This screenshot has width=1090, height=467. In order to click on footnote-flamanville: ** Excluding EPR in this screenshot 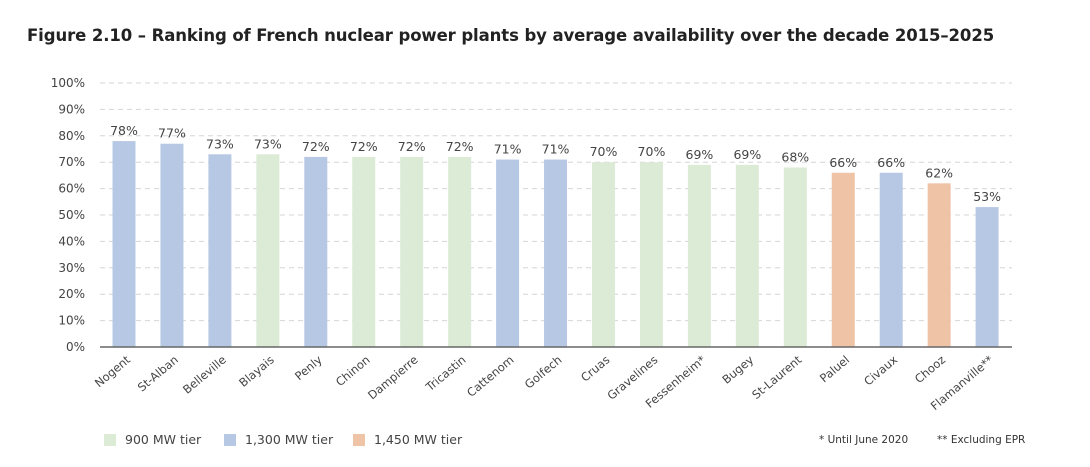, I will do `click(981, 440)`.